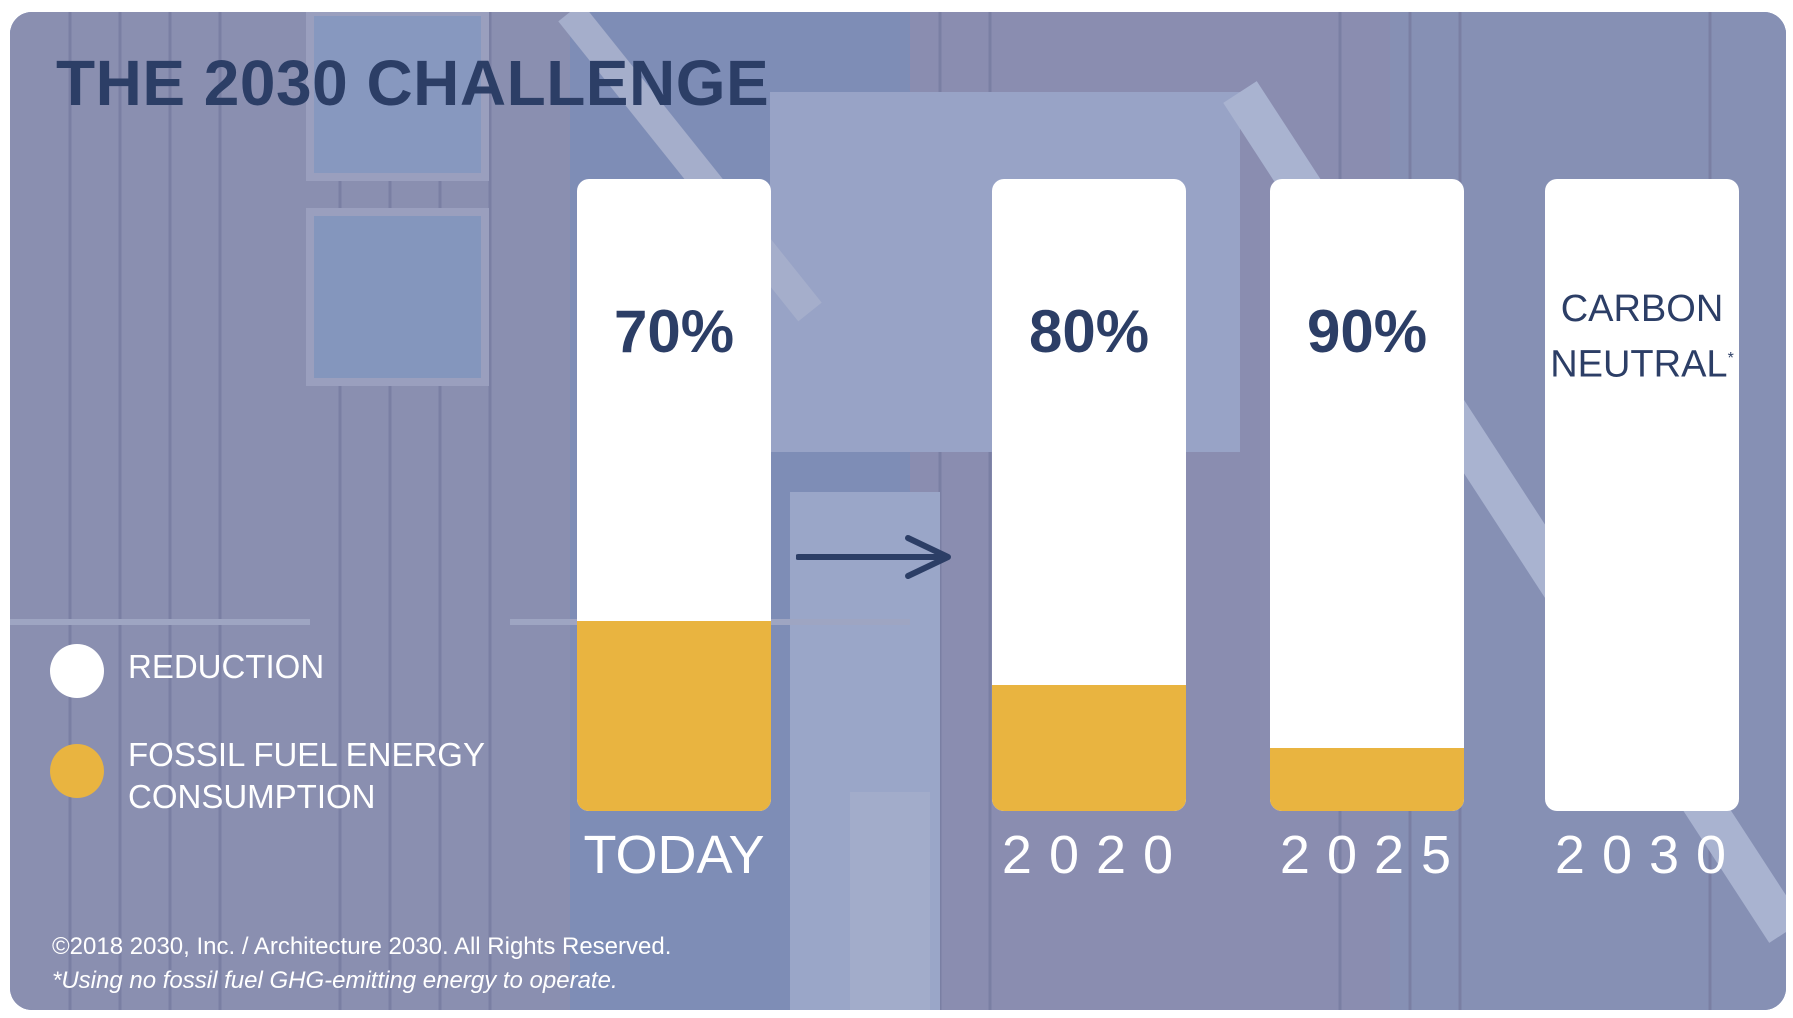 The image size is (1793, 1018). What do you see at coordinates (413, 83) in the screenshot?
I see `chart-title: THE 2030 CHALLENGE` at bounding box center [413, 83].